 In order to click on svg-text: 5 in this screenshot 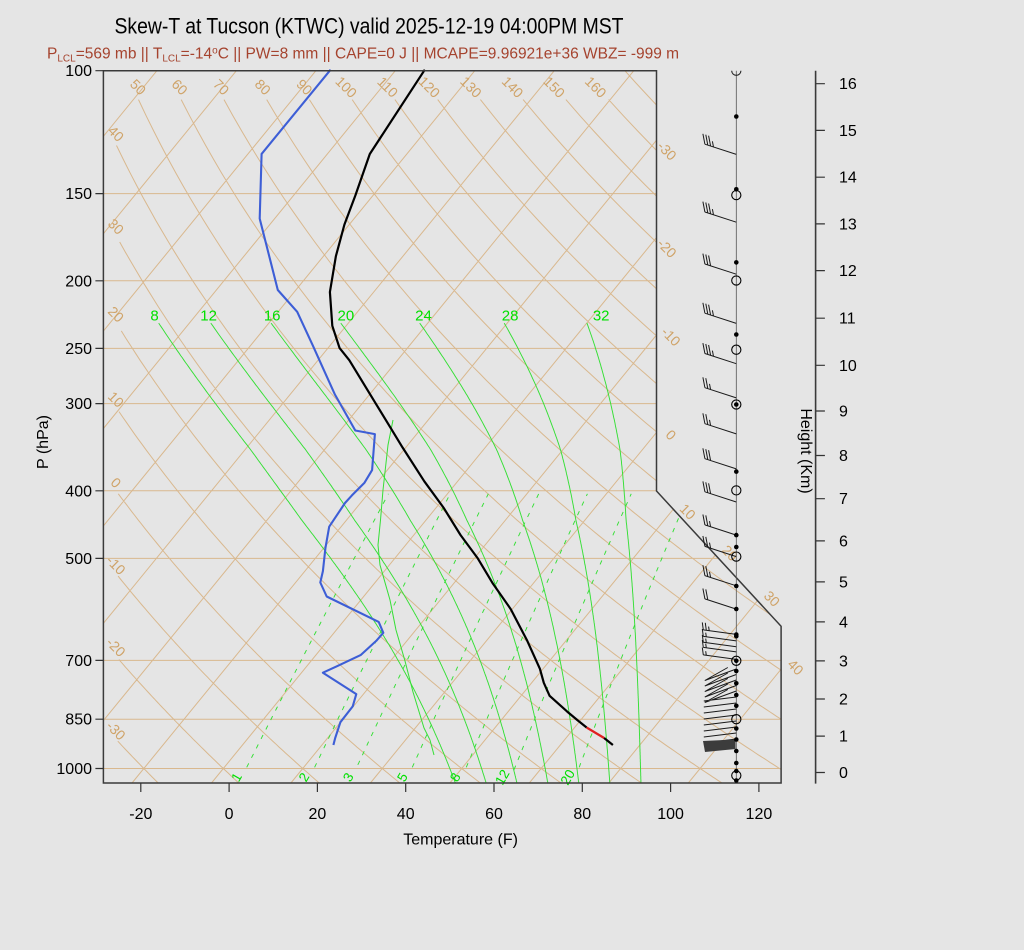, I will do `click(843, 582)`.